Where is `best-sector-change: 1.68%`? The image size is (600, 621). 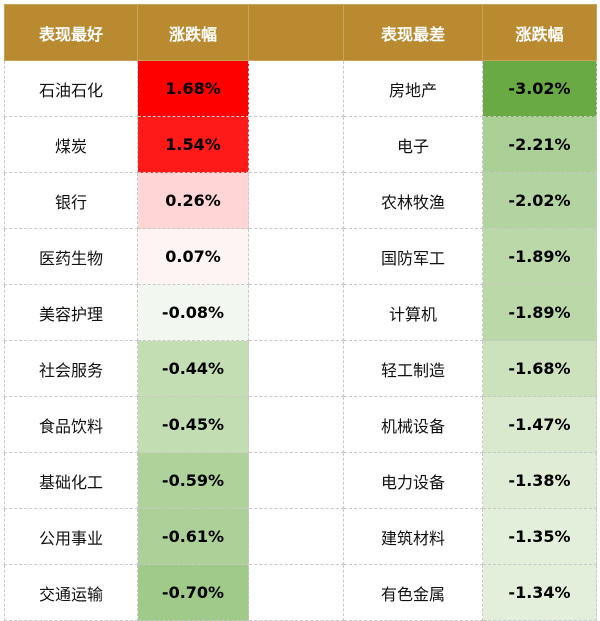
best-sector-change: 1.68% is located at coordinates (193, 88).